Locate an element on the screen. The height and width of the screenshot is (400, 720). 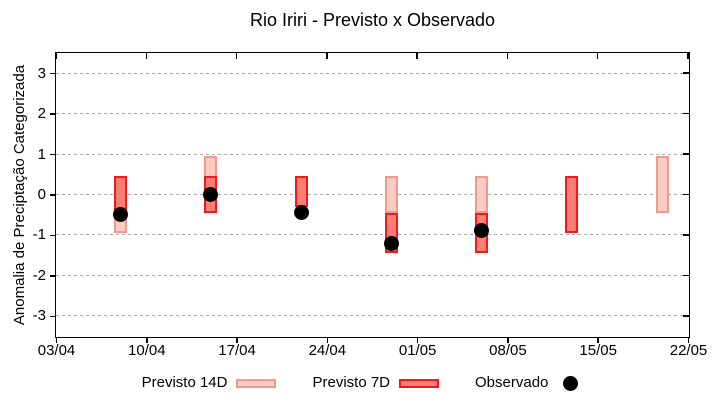
legend: Previsto 14D Previsto 7D Observado is located at coordinates (360, 383).